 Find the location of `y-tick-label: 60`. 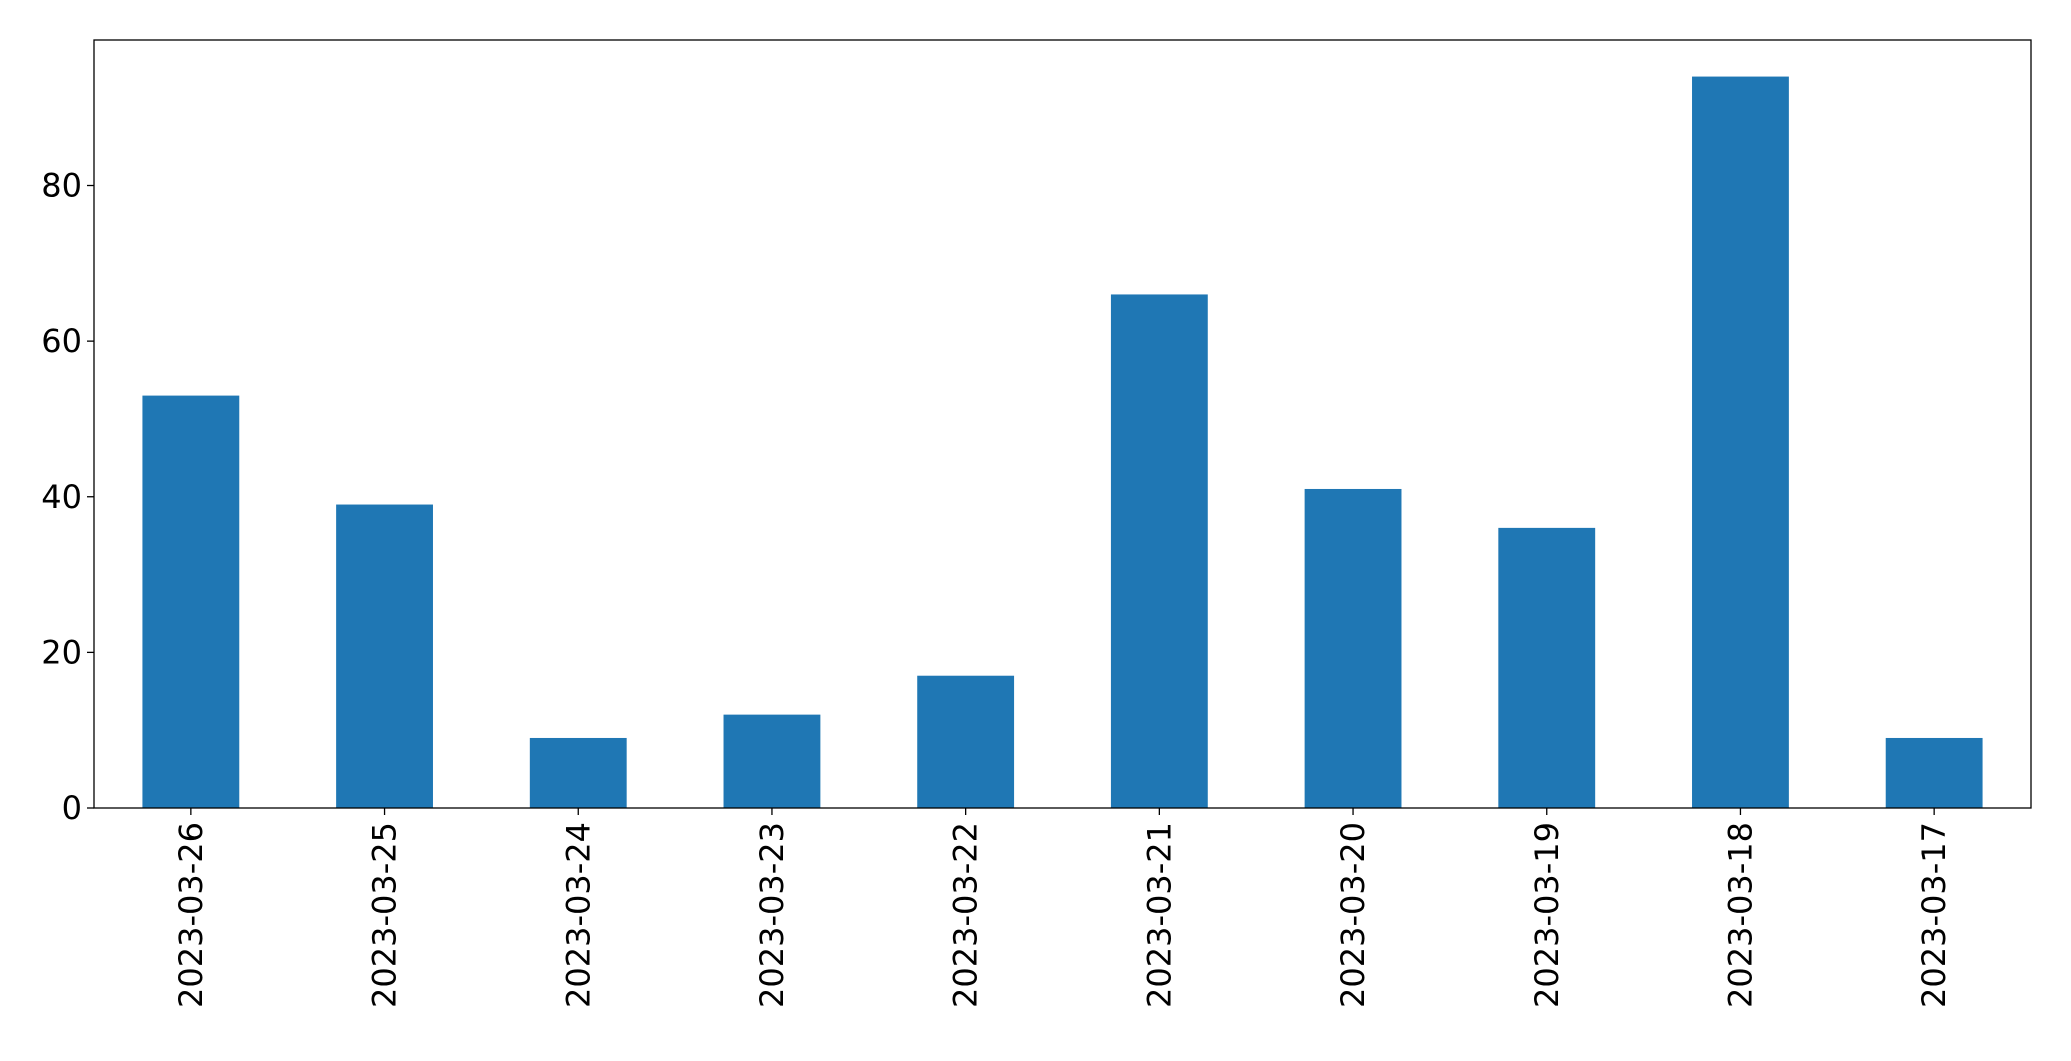

y-tick-label: 60 is located at coordinates (61, 341).